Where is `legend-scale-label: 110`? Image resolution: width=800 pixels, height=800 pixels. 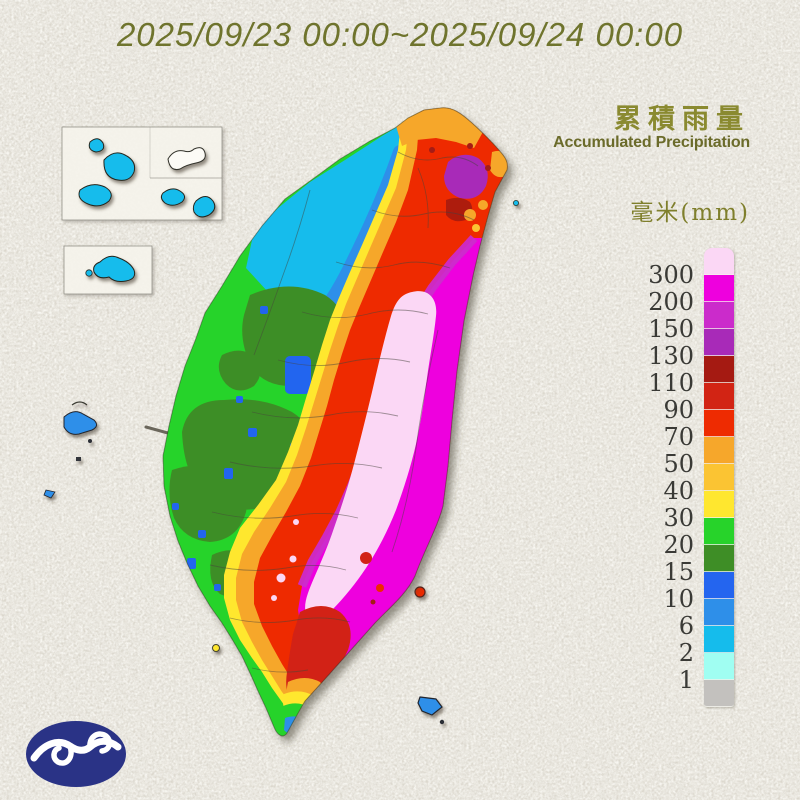 legend-scale-label: 110 is located at coordinates (671, 383).